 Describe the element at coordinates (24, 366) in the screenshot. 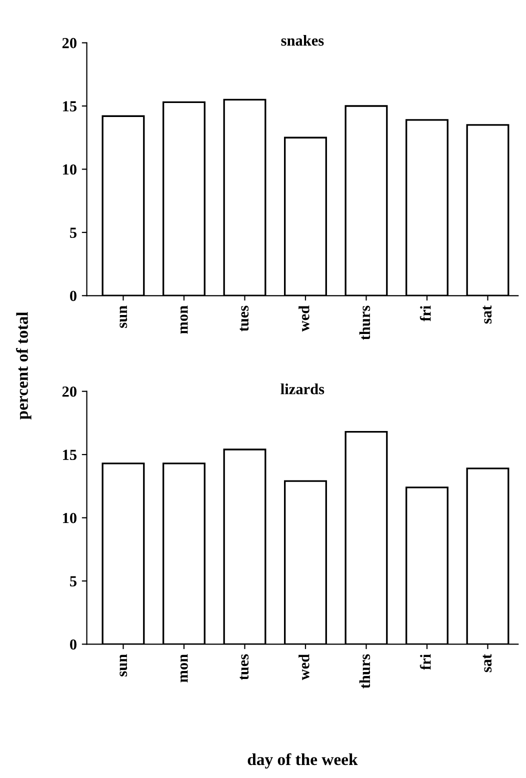

I see `y-axis-title: percent of total` at that location.